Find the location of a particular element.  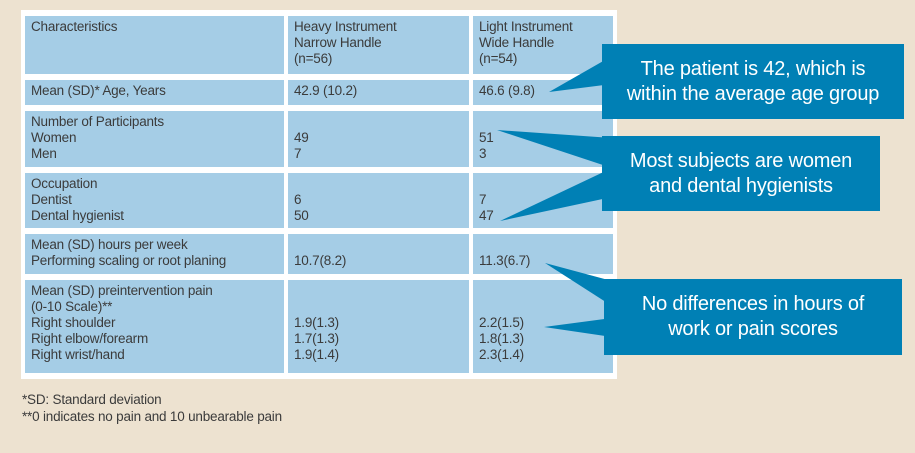

cell-line: Number of Participants is located at coordinates (97, 121).